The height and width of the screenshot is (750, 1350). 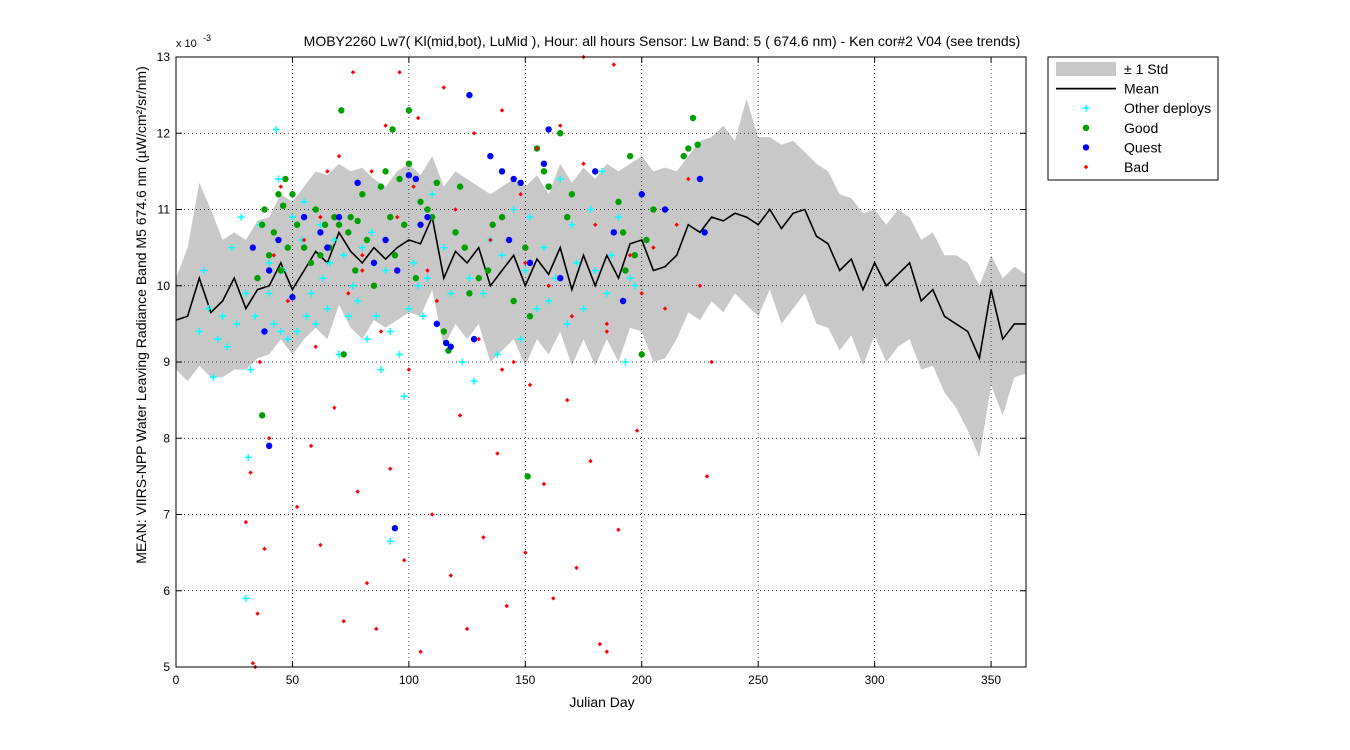 What do you see at coordinates (1086, 127) in the screenshot?
I see `legend-swatch-good` at bounding box center [1086, 127].